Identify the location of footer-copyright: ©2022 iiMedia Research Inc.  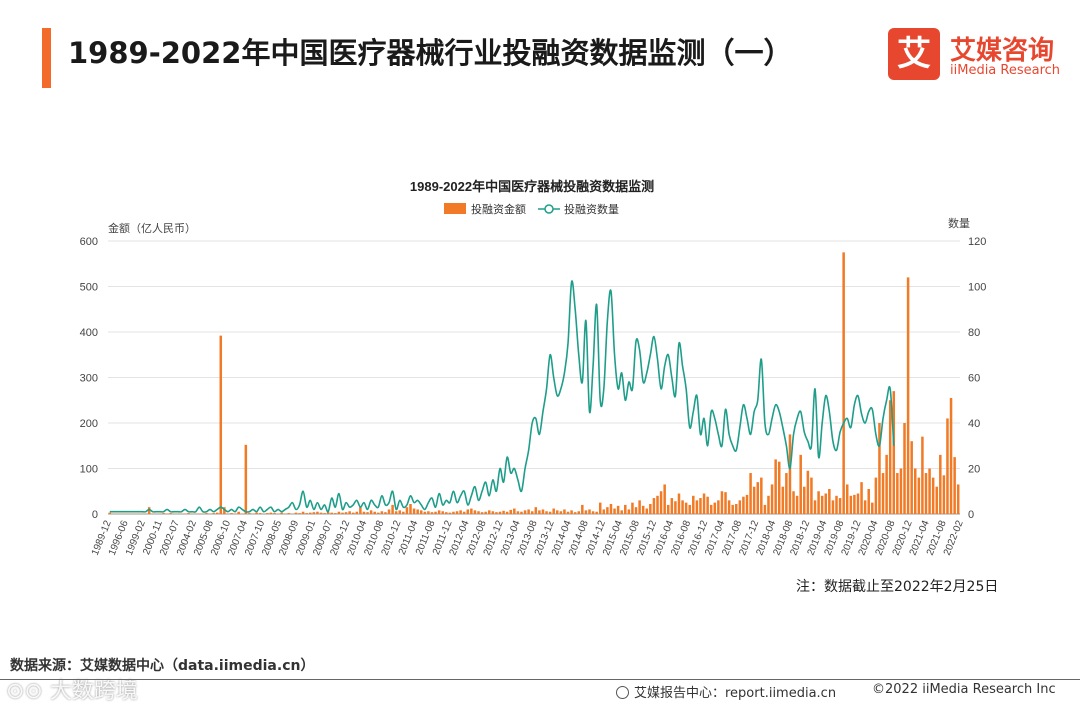
(964, 689).